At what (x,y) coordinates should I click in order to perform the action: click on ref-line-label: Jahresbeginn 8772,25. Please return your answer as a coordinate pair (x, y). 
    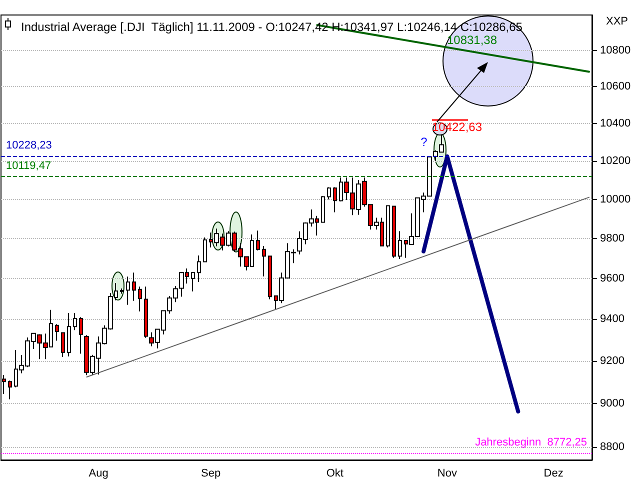
    Looking at the image, I should click on (531, 442).